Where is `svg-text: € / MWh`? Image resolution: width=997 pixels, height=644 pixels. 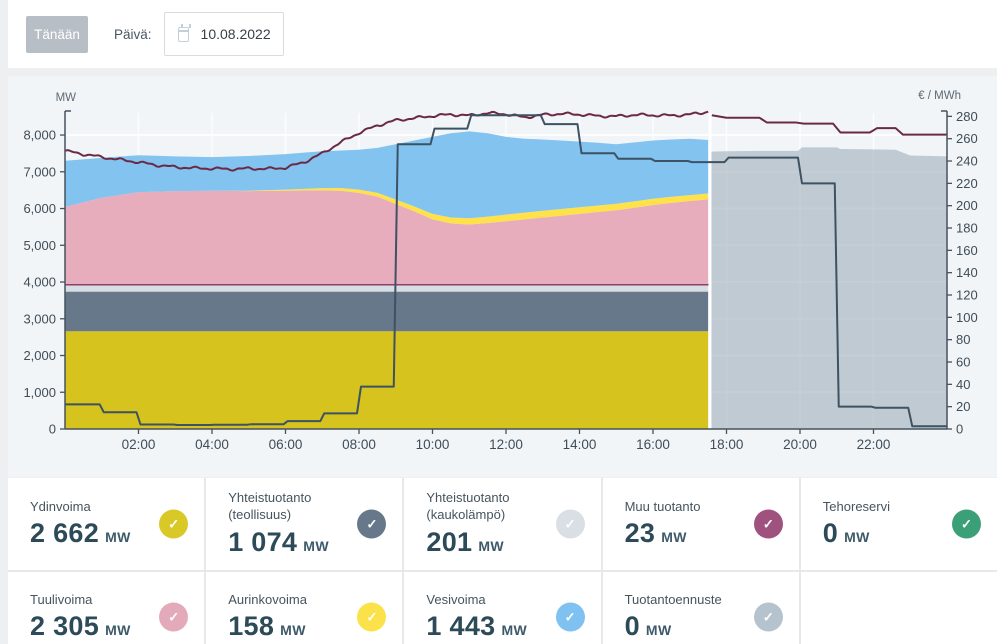
svg-text: € / MWh is located at coordinates (939, 96).